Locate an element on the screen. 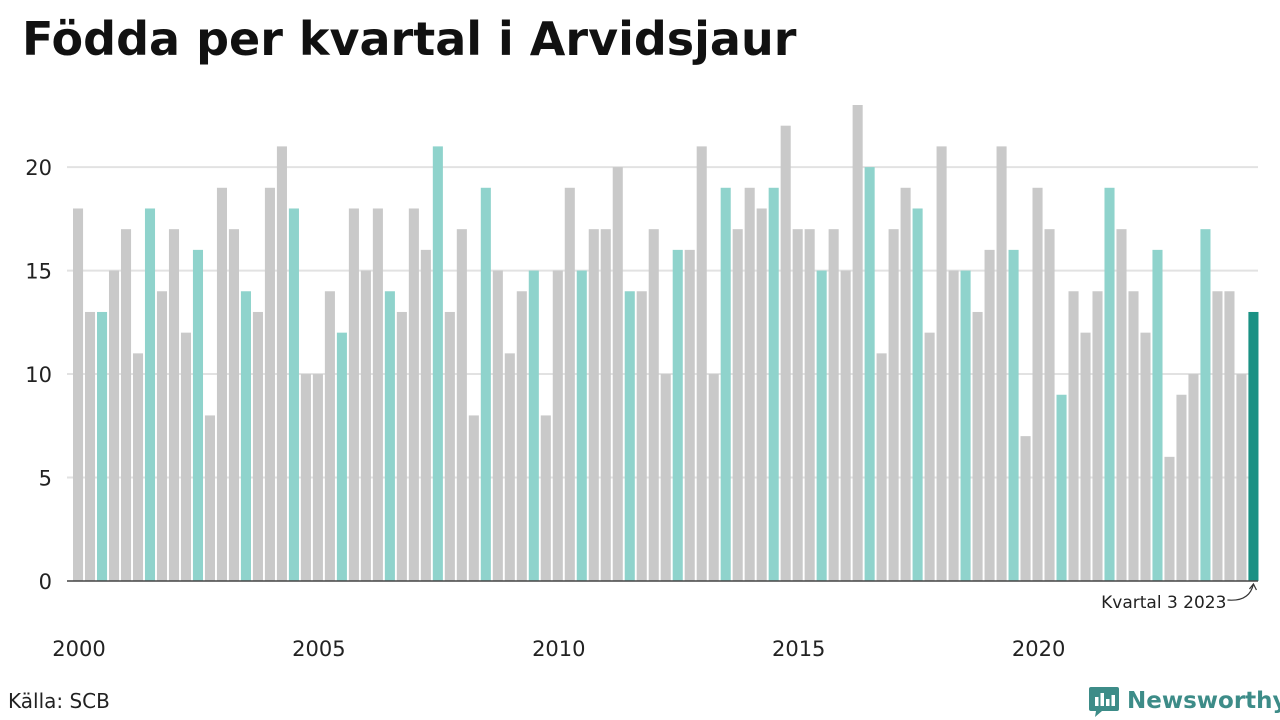 Image resolution: width=1280 pixels, height=720 pixels. x-tick-label: 2005 is located at coordinates (318, 649).